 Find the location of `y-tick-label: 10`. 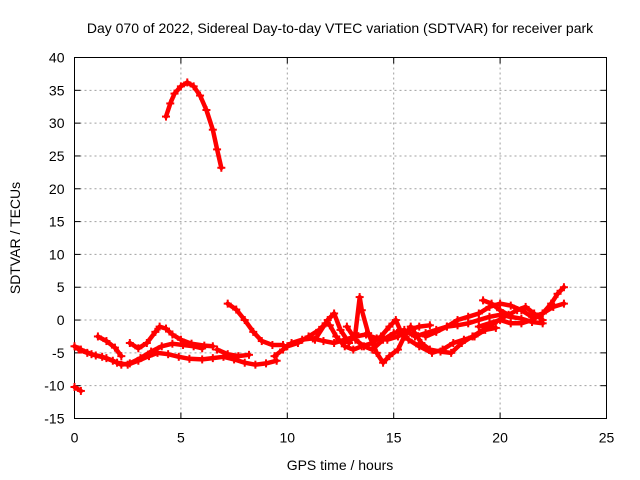

y-tick-label: 10 is located at coordinates (57, 254).